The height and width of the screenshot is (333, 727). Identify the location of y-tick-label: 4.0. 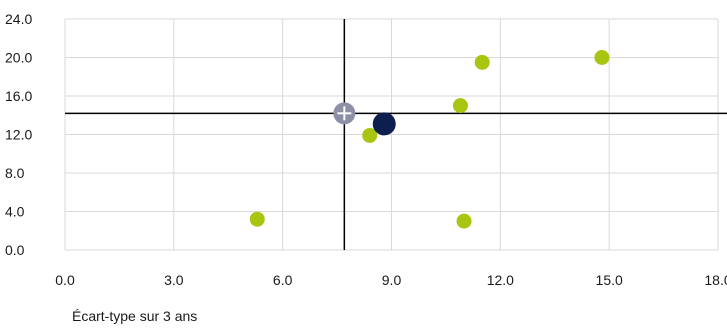
(15, 212).